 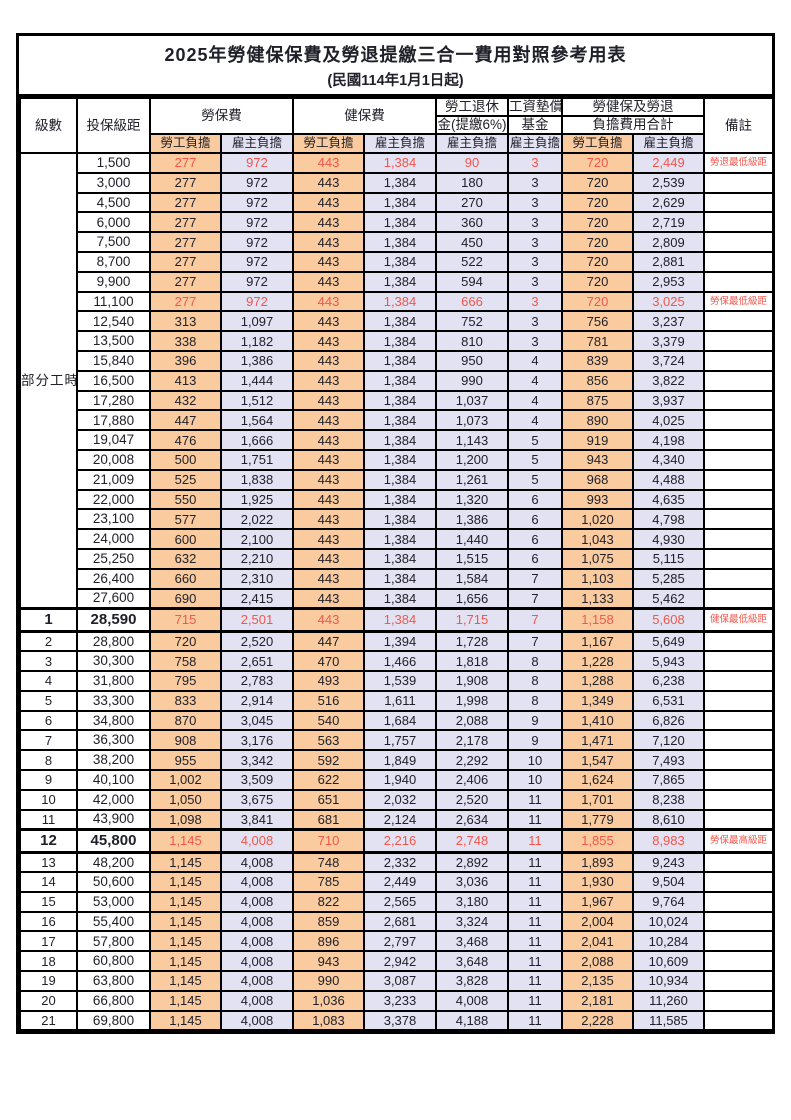 What do you see at coordinates (597, 321) in the screenshot?
I see `value-cell: 756` at bounding box center [597, 321].